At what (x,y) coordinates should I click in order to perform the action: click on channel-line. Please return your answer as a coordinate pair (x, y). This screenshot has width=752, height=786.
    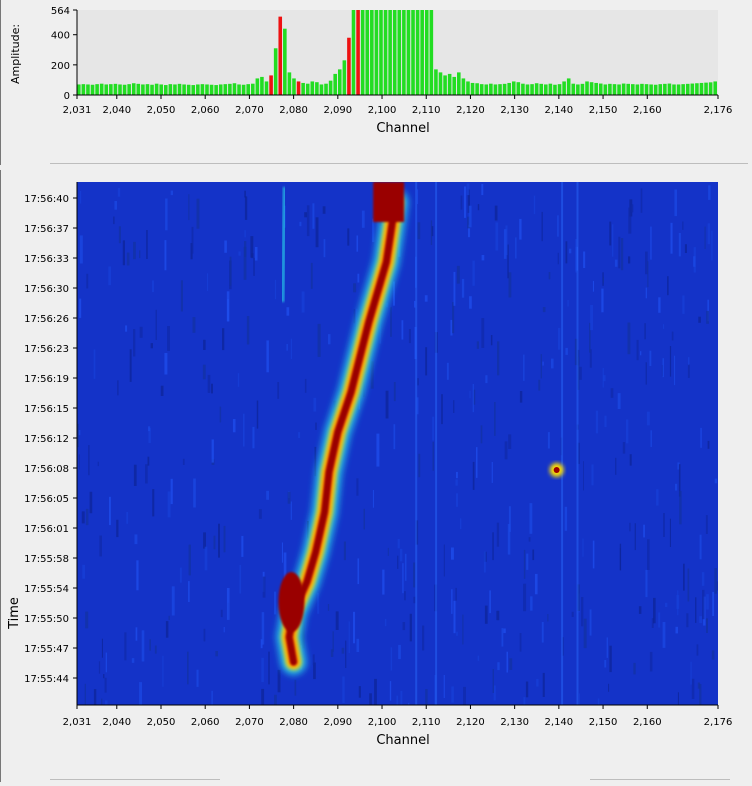
    Looking at the image, I should click on (436, 443).